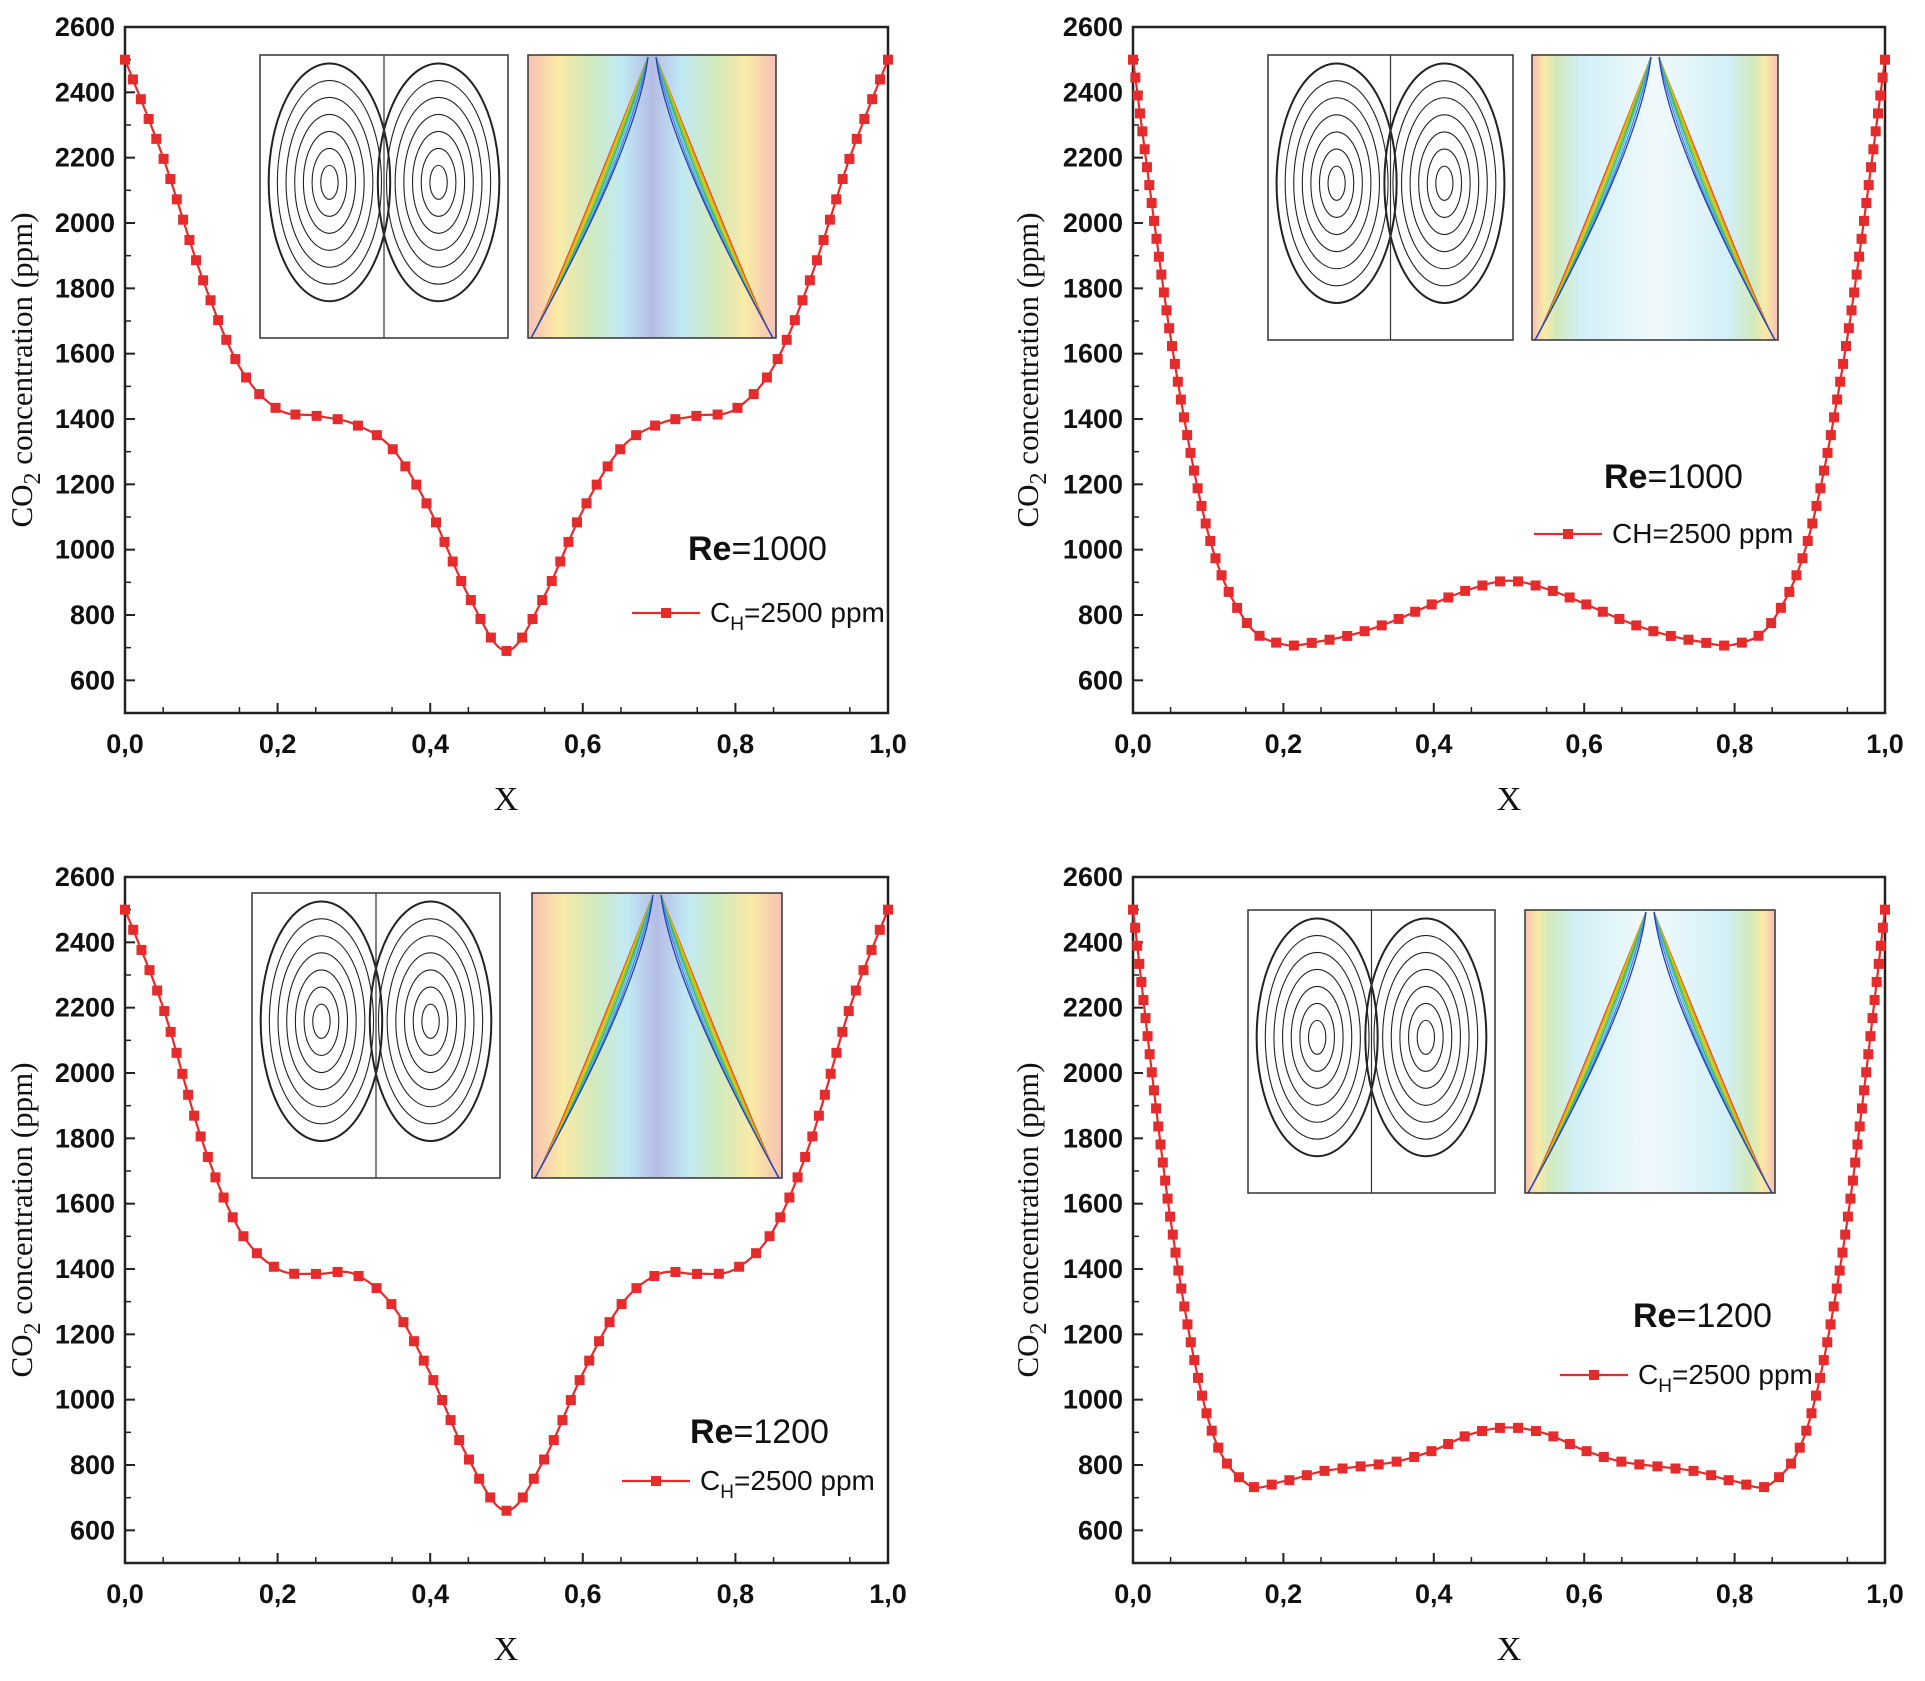  Describe the element at coordinates (1724, 1316) in the screenshot. I see `re-annotation-value: =1200` at that location.